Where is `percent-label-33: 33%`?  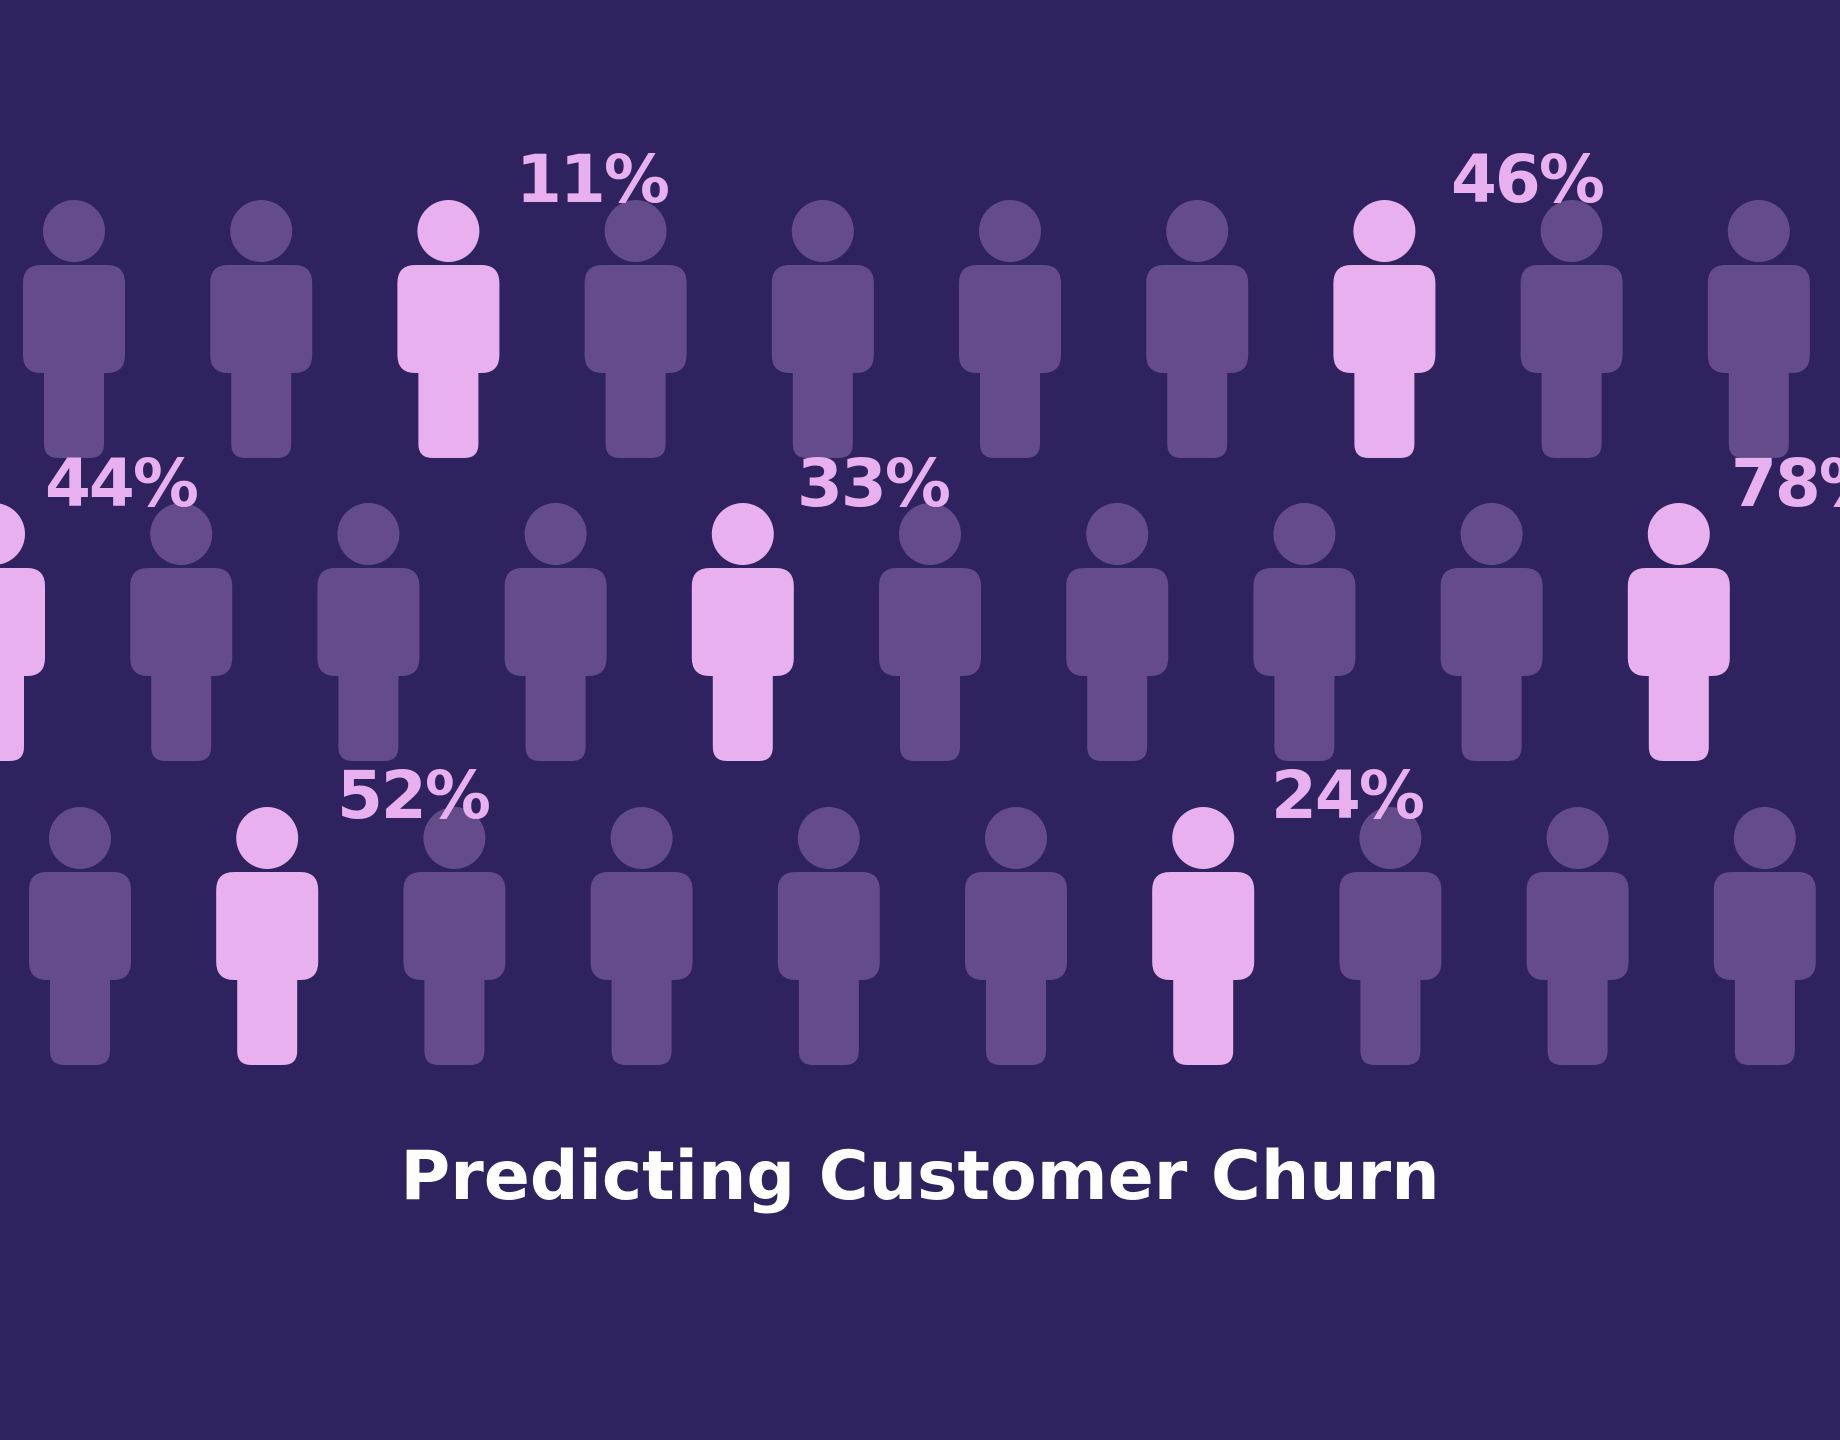
percent-label-33: 33% is located at coordinates (874, 483).